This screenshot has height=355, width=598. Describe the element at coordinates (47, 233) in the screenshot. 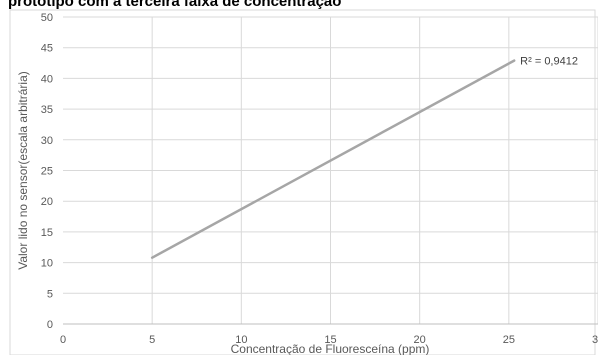

I see `y-tick-label: 15` at that location.